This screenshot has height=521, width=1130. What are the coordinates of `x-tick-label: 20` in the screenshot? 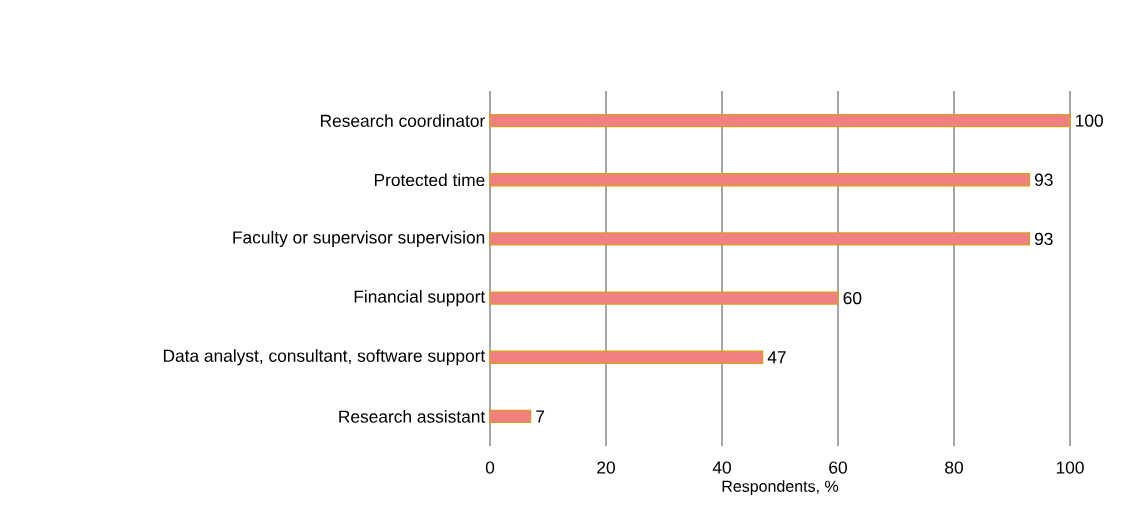 It's located at (606, 467).